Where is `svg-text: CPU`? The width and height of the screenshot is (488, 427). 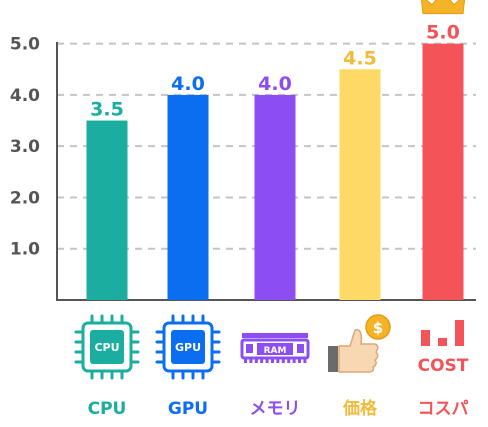
svg-text: CPU is located at coordinates (106, 347).